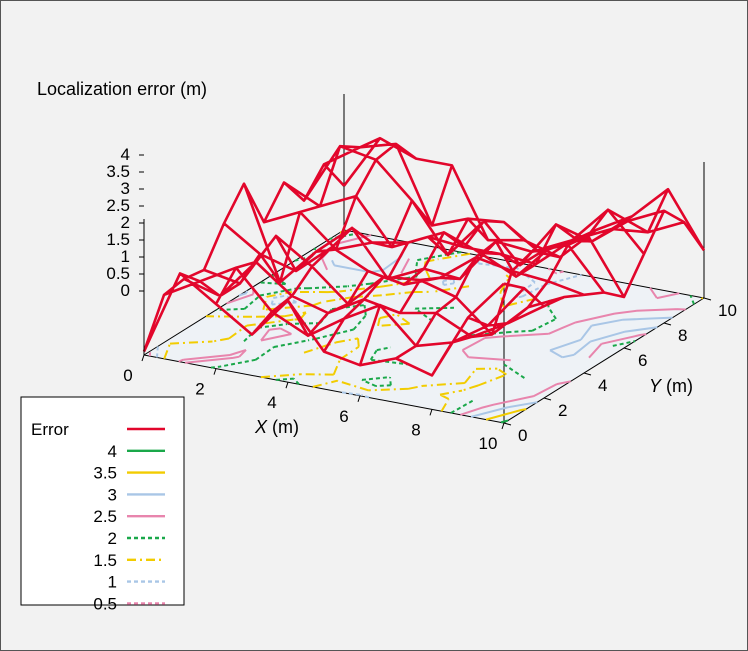 This screenshot has height=651, width=748. Describe the element at coordinates (677, 386) in the screenshot. I see `y-axis-unit: (m)` at that location.